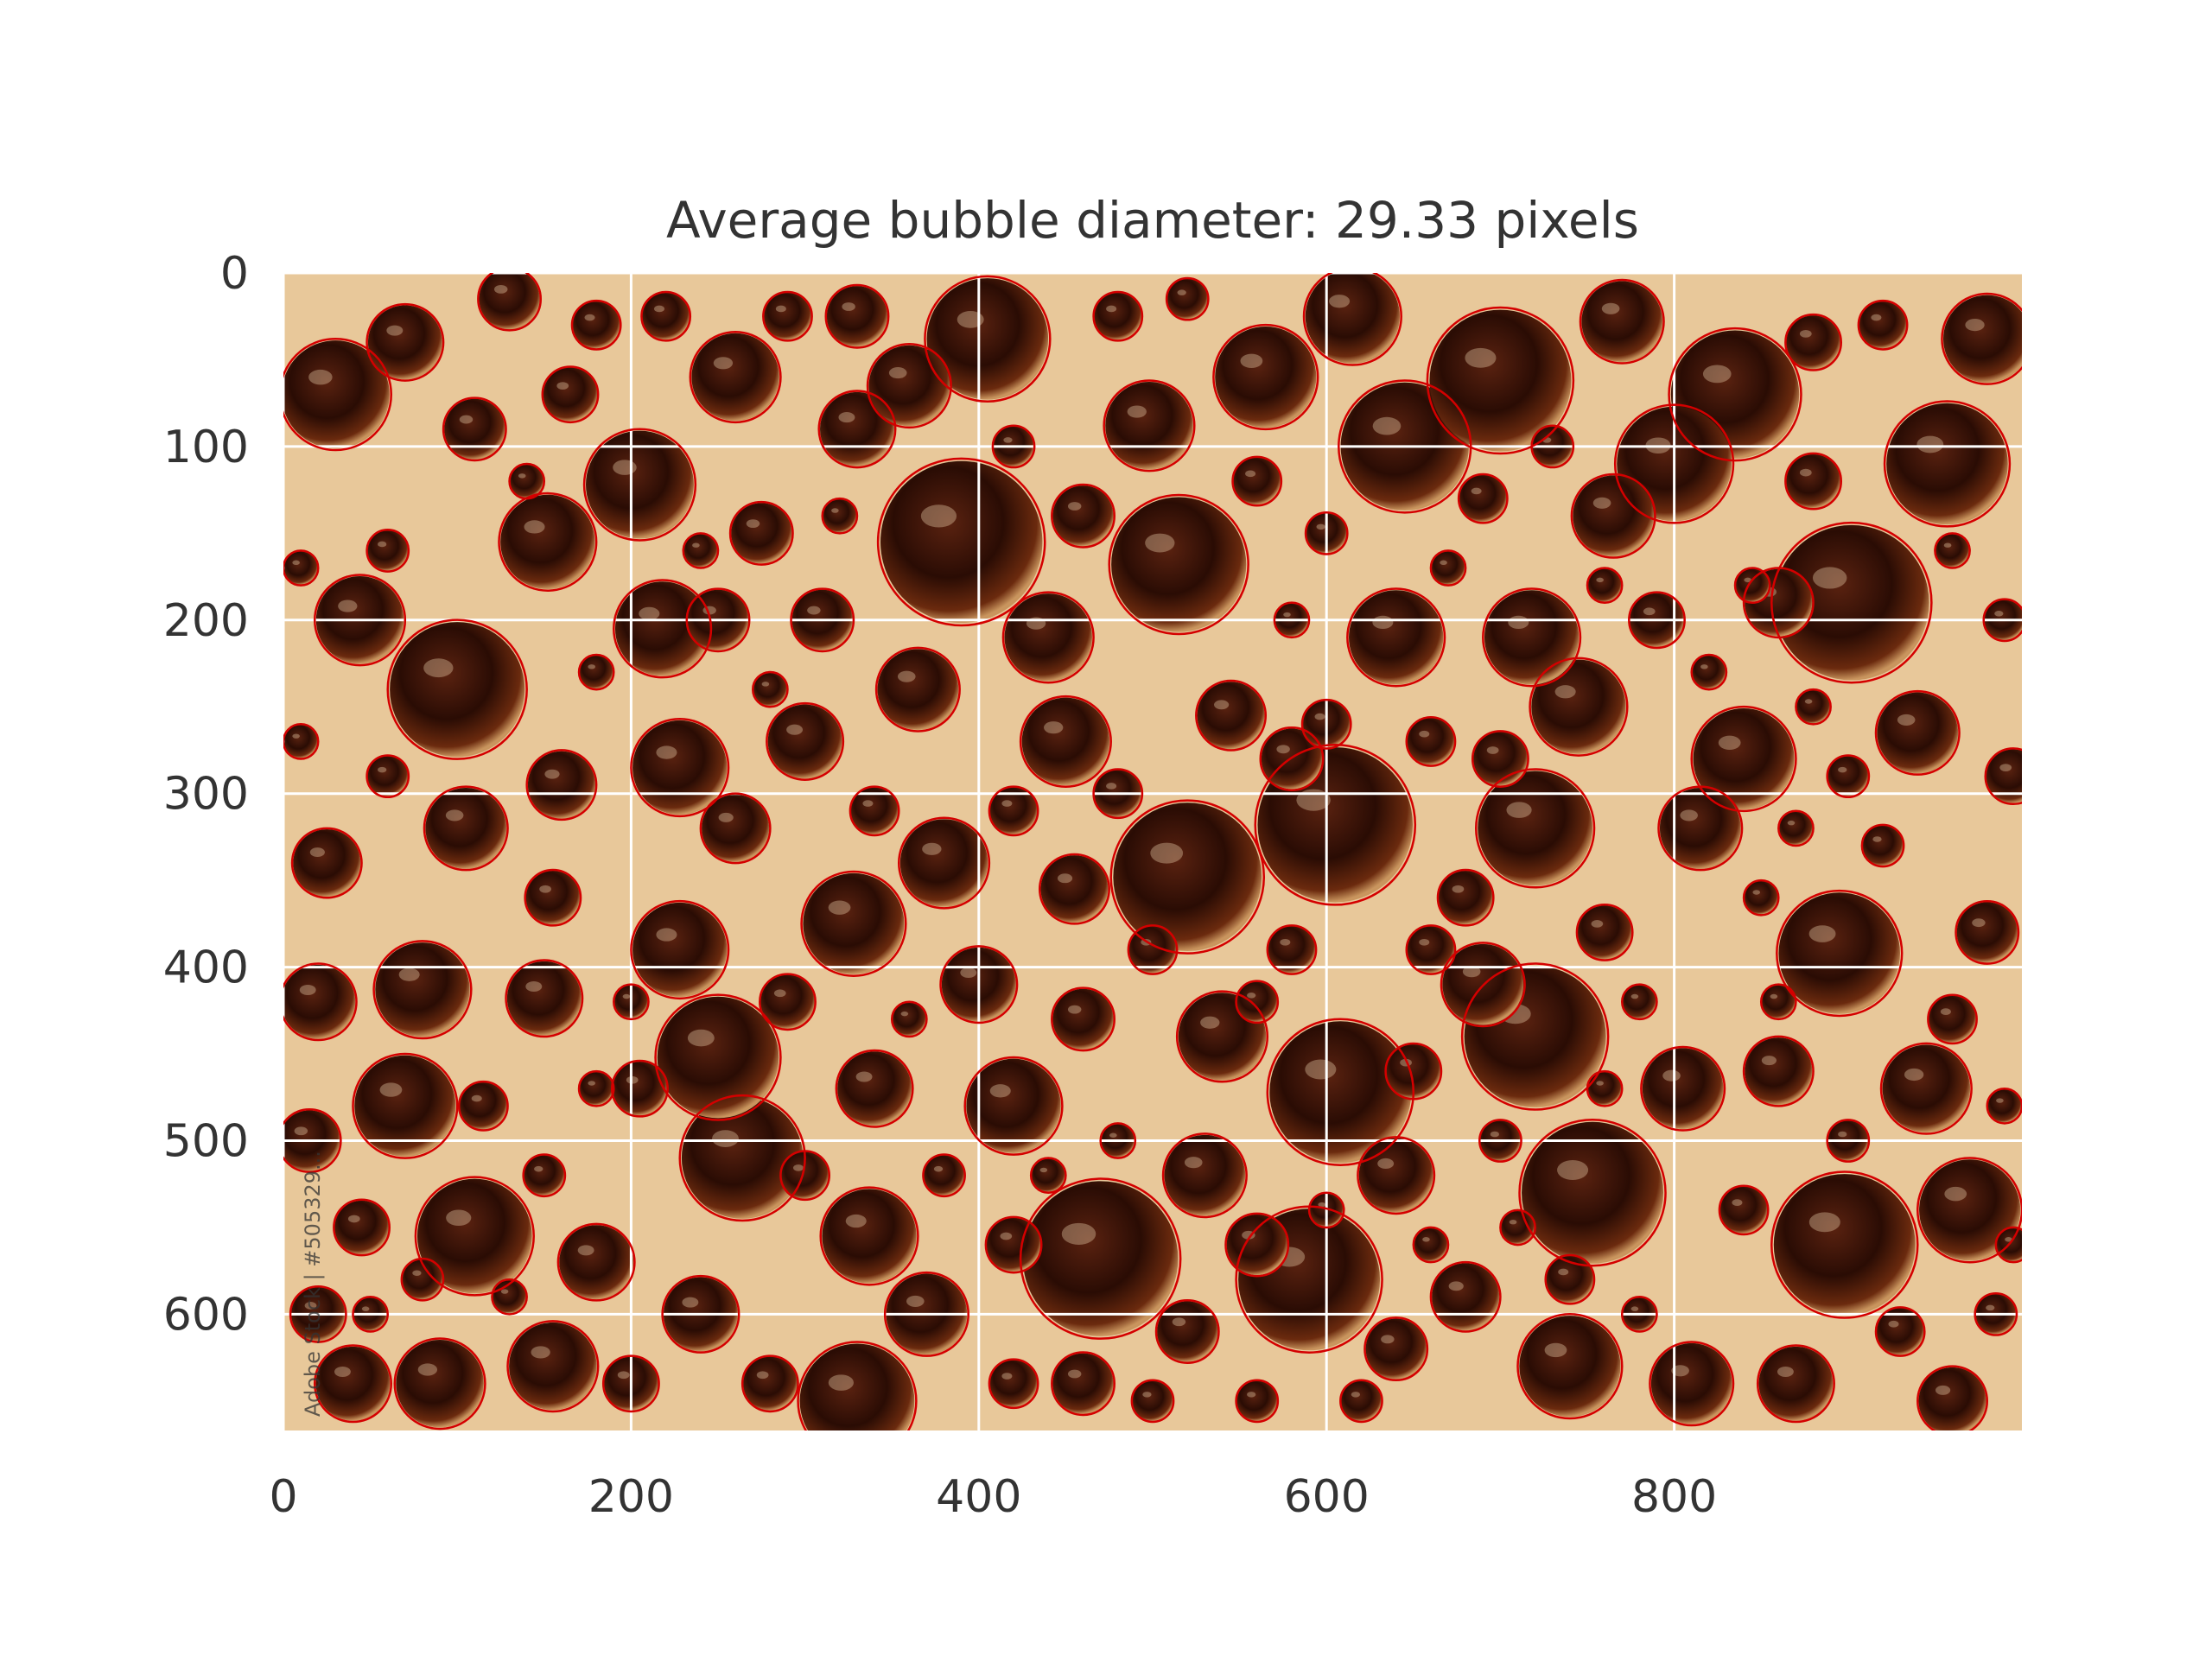 The height and width of the screenshot is (1662, 2212). Describe the element at coordinates (206, 447) in the screenshot. I see `y-tick-label: 100` at that location.